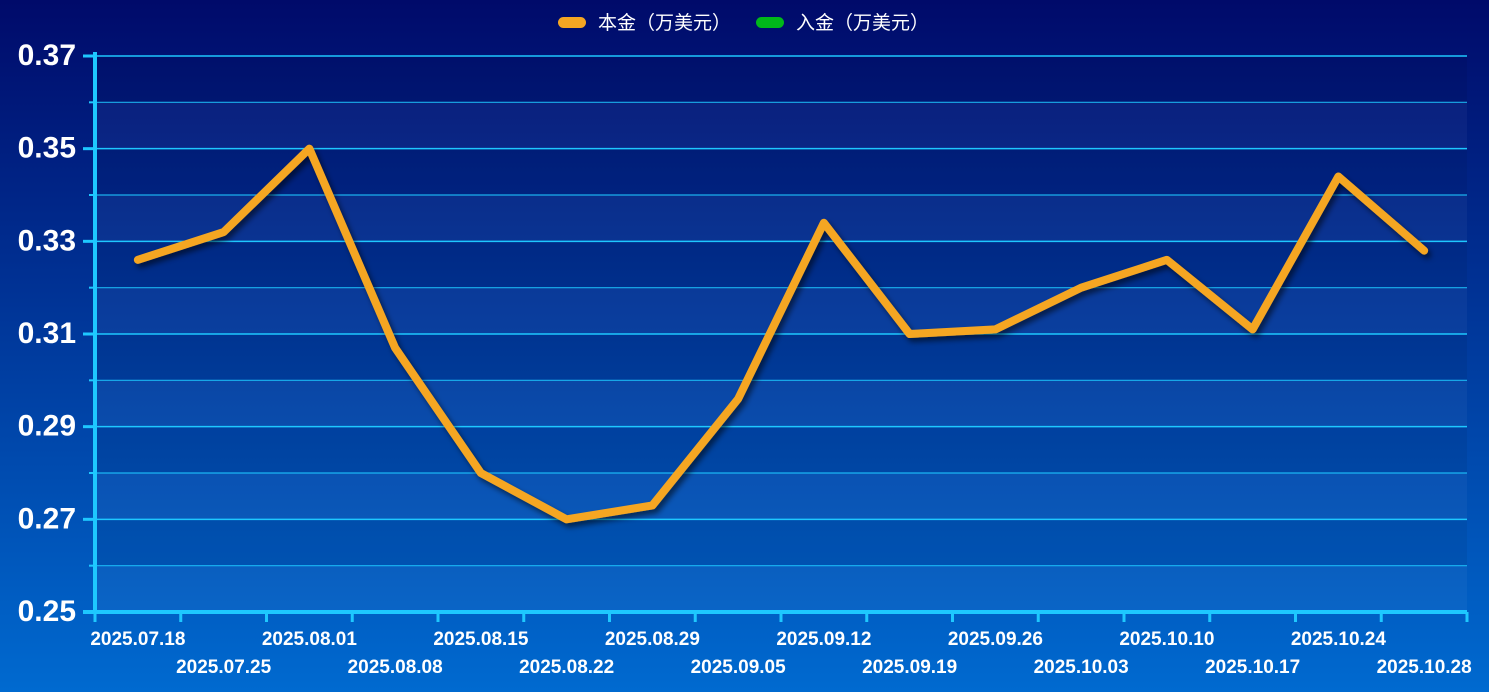 Image resolution: width=1489 pixels, height=692 pixels. Describe the element at coordinates (137, 639) in the screenshot. I see `x-tick-label: 2025.07.18` at that location.